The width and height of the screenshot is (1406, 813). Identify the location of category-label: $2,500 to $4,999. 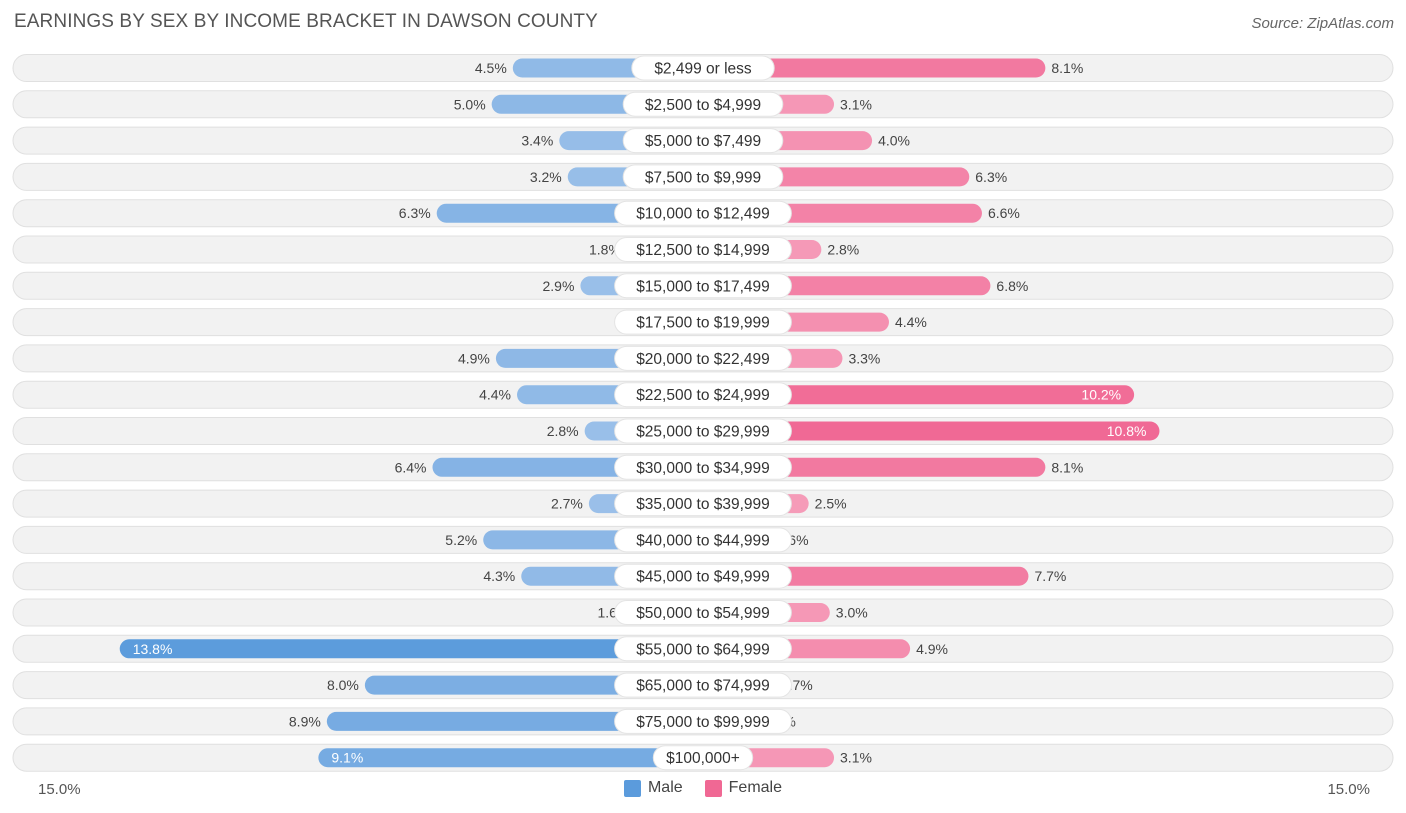
(703, 105).